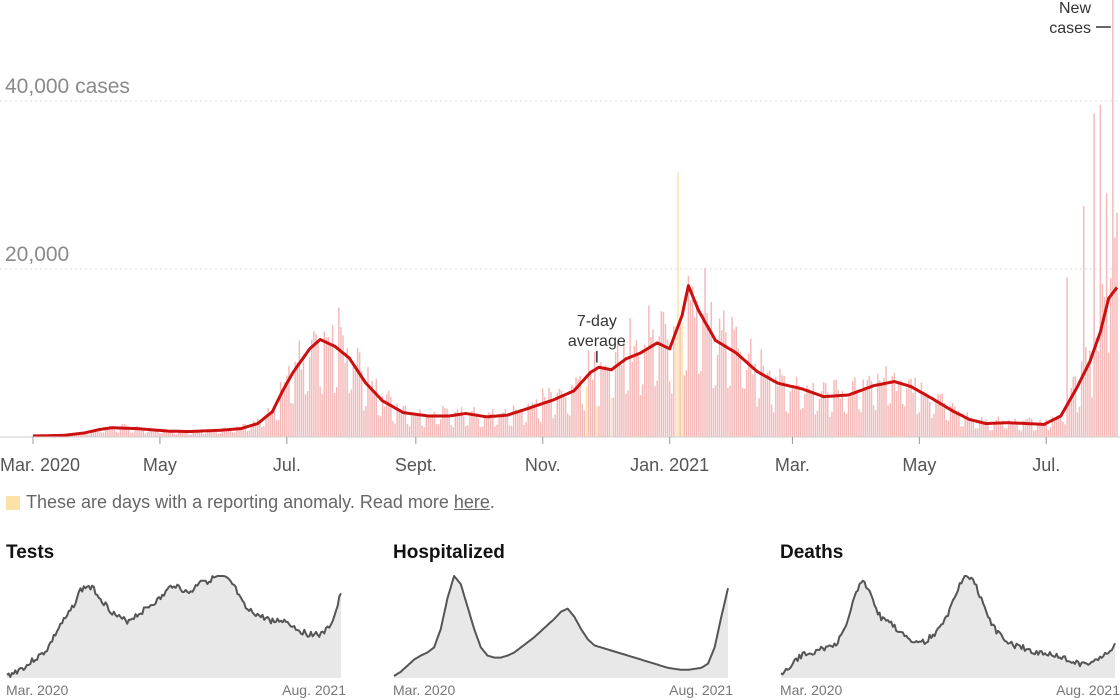 This screenshot has height=700, width=1120. What do you see at coordinates (561, 627) in the screenshot?
I see `sparkline-area` at bounding box center [561, 627].